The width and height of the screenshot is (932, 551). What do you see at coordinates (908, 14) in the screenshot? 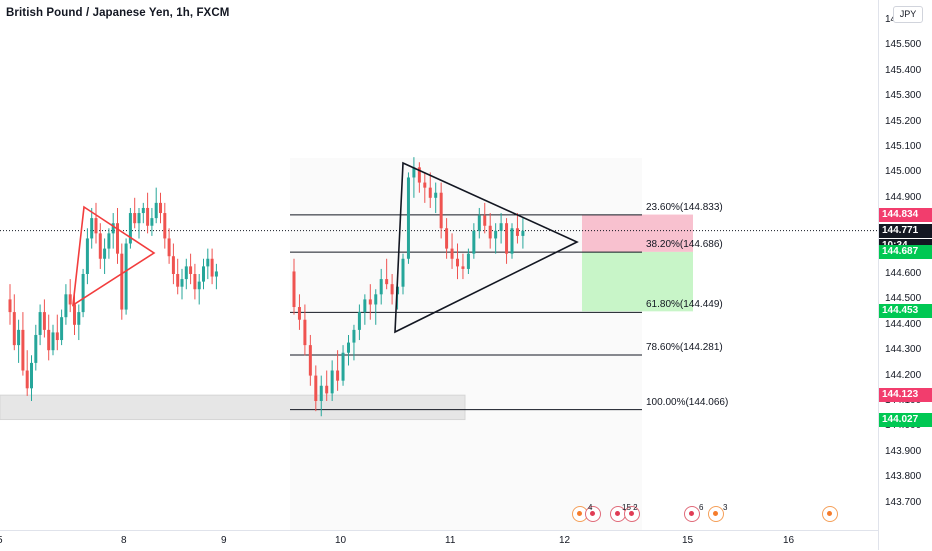
I see `currency-button: JPY` at bounding box center [908, 14].